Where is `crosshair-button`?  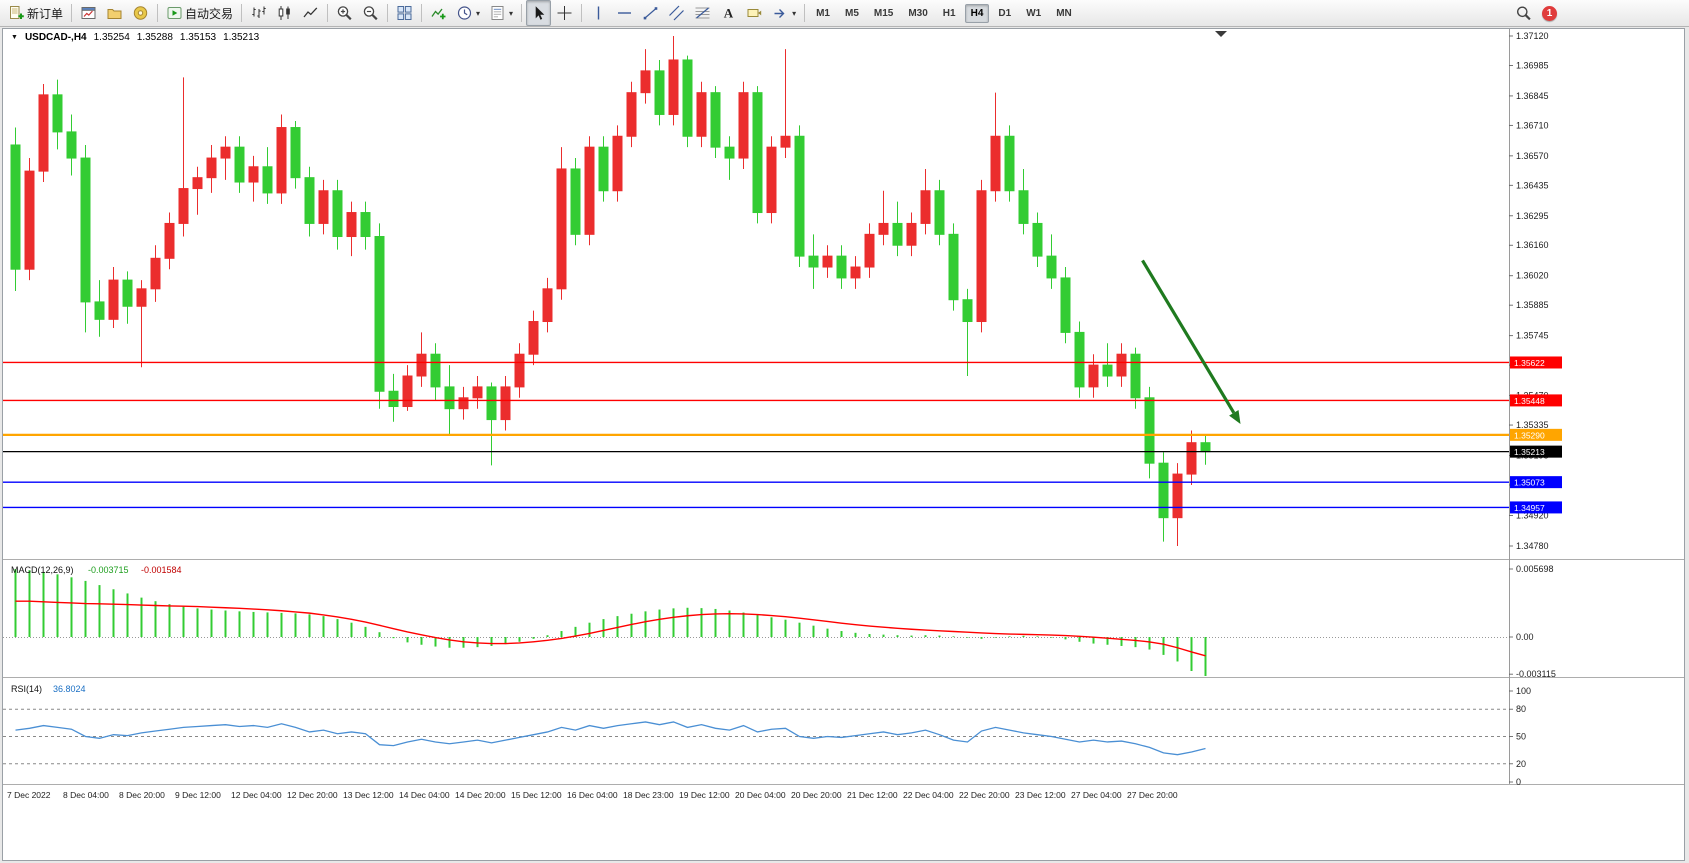
crosshair-button is located at coordinates (564, 13).